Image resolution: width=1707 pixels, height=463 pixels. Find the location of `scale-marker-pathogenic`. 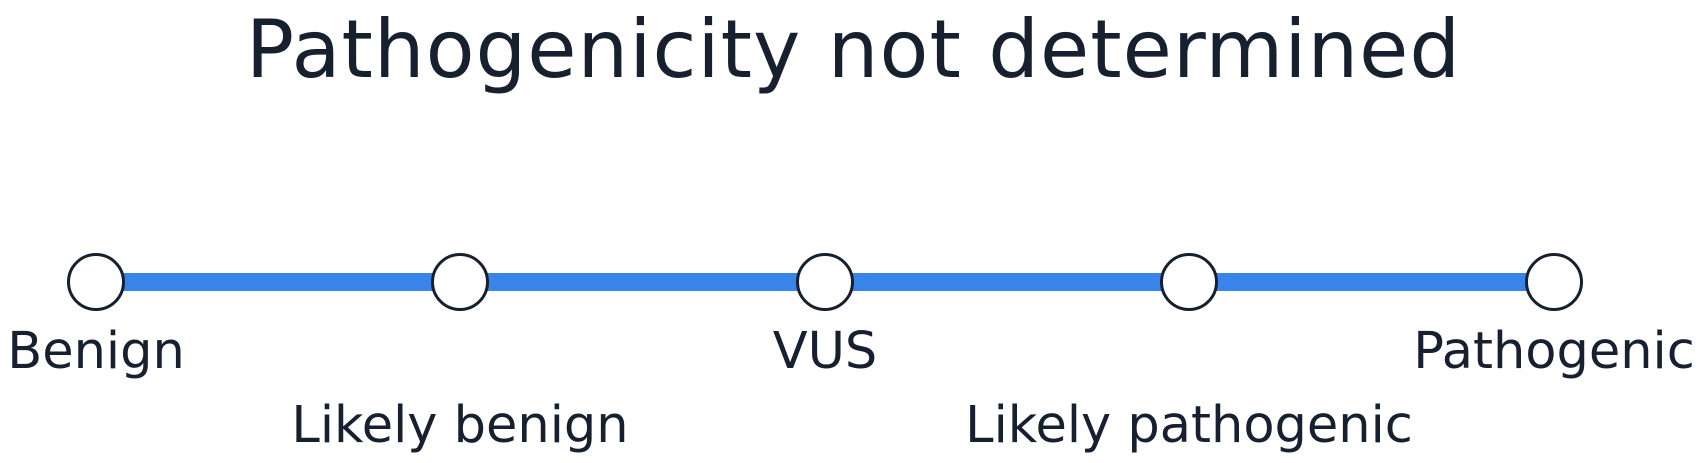

scale-marker-pathogenic is located at coordinates (1554, 282).